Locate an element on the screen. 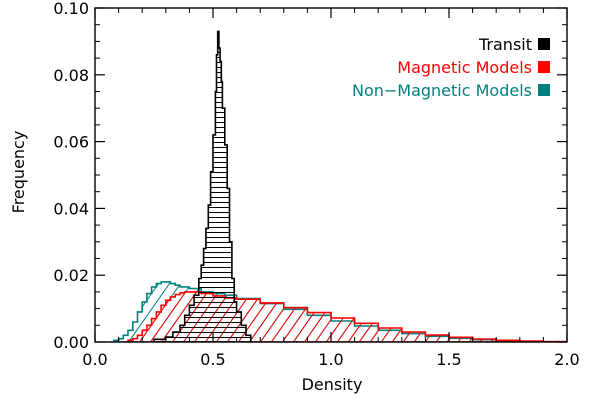  legend-label-non-magnetic-models: Non−Magnetic Models is located at coordinates (442, 90).